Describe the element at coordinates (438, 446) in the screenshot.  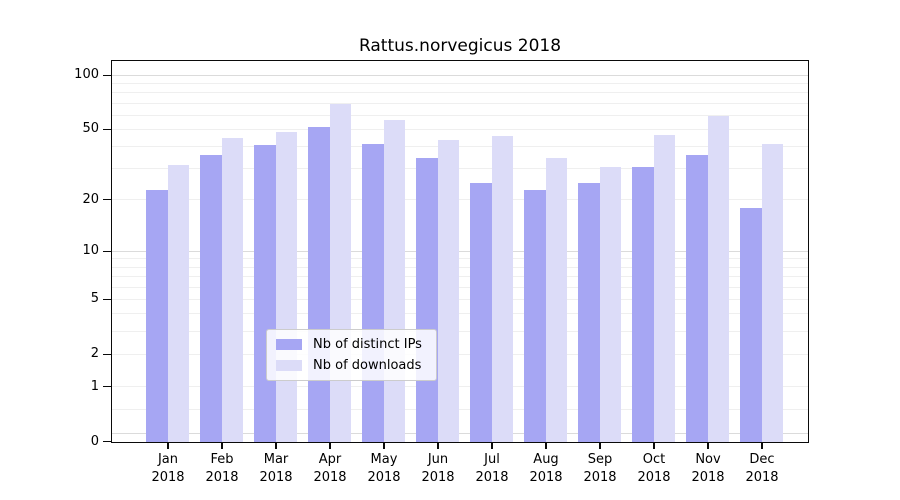
I see `x-tick-mark-jun` at that location.